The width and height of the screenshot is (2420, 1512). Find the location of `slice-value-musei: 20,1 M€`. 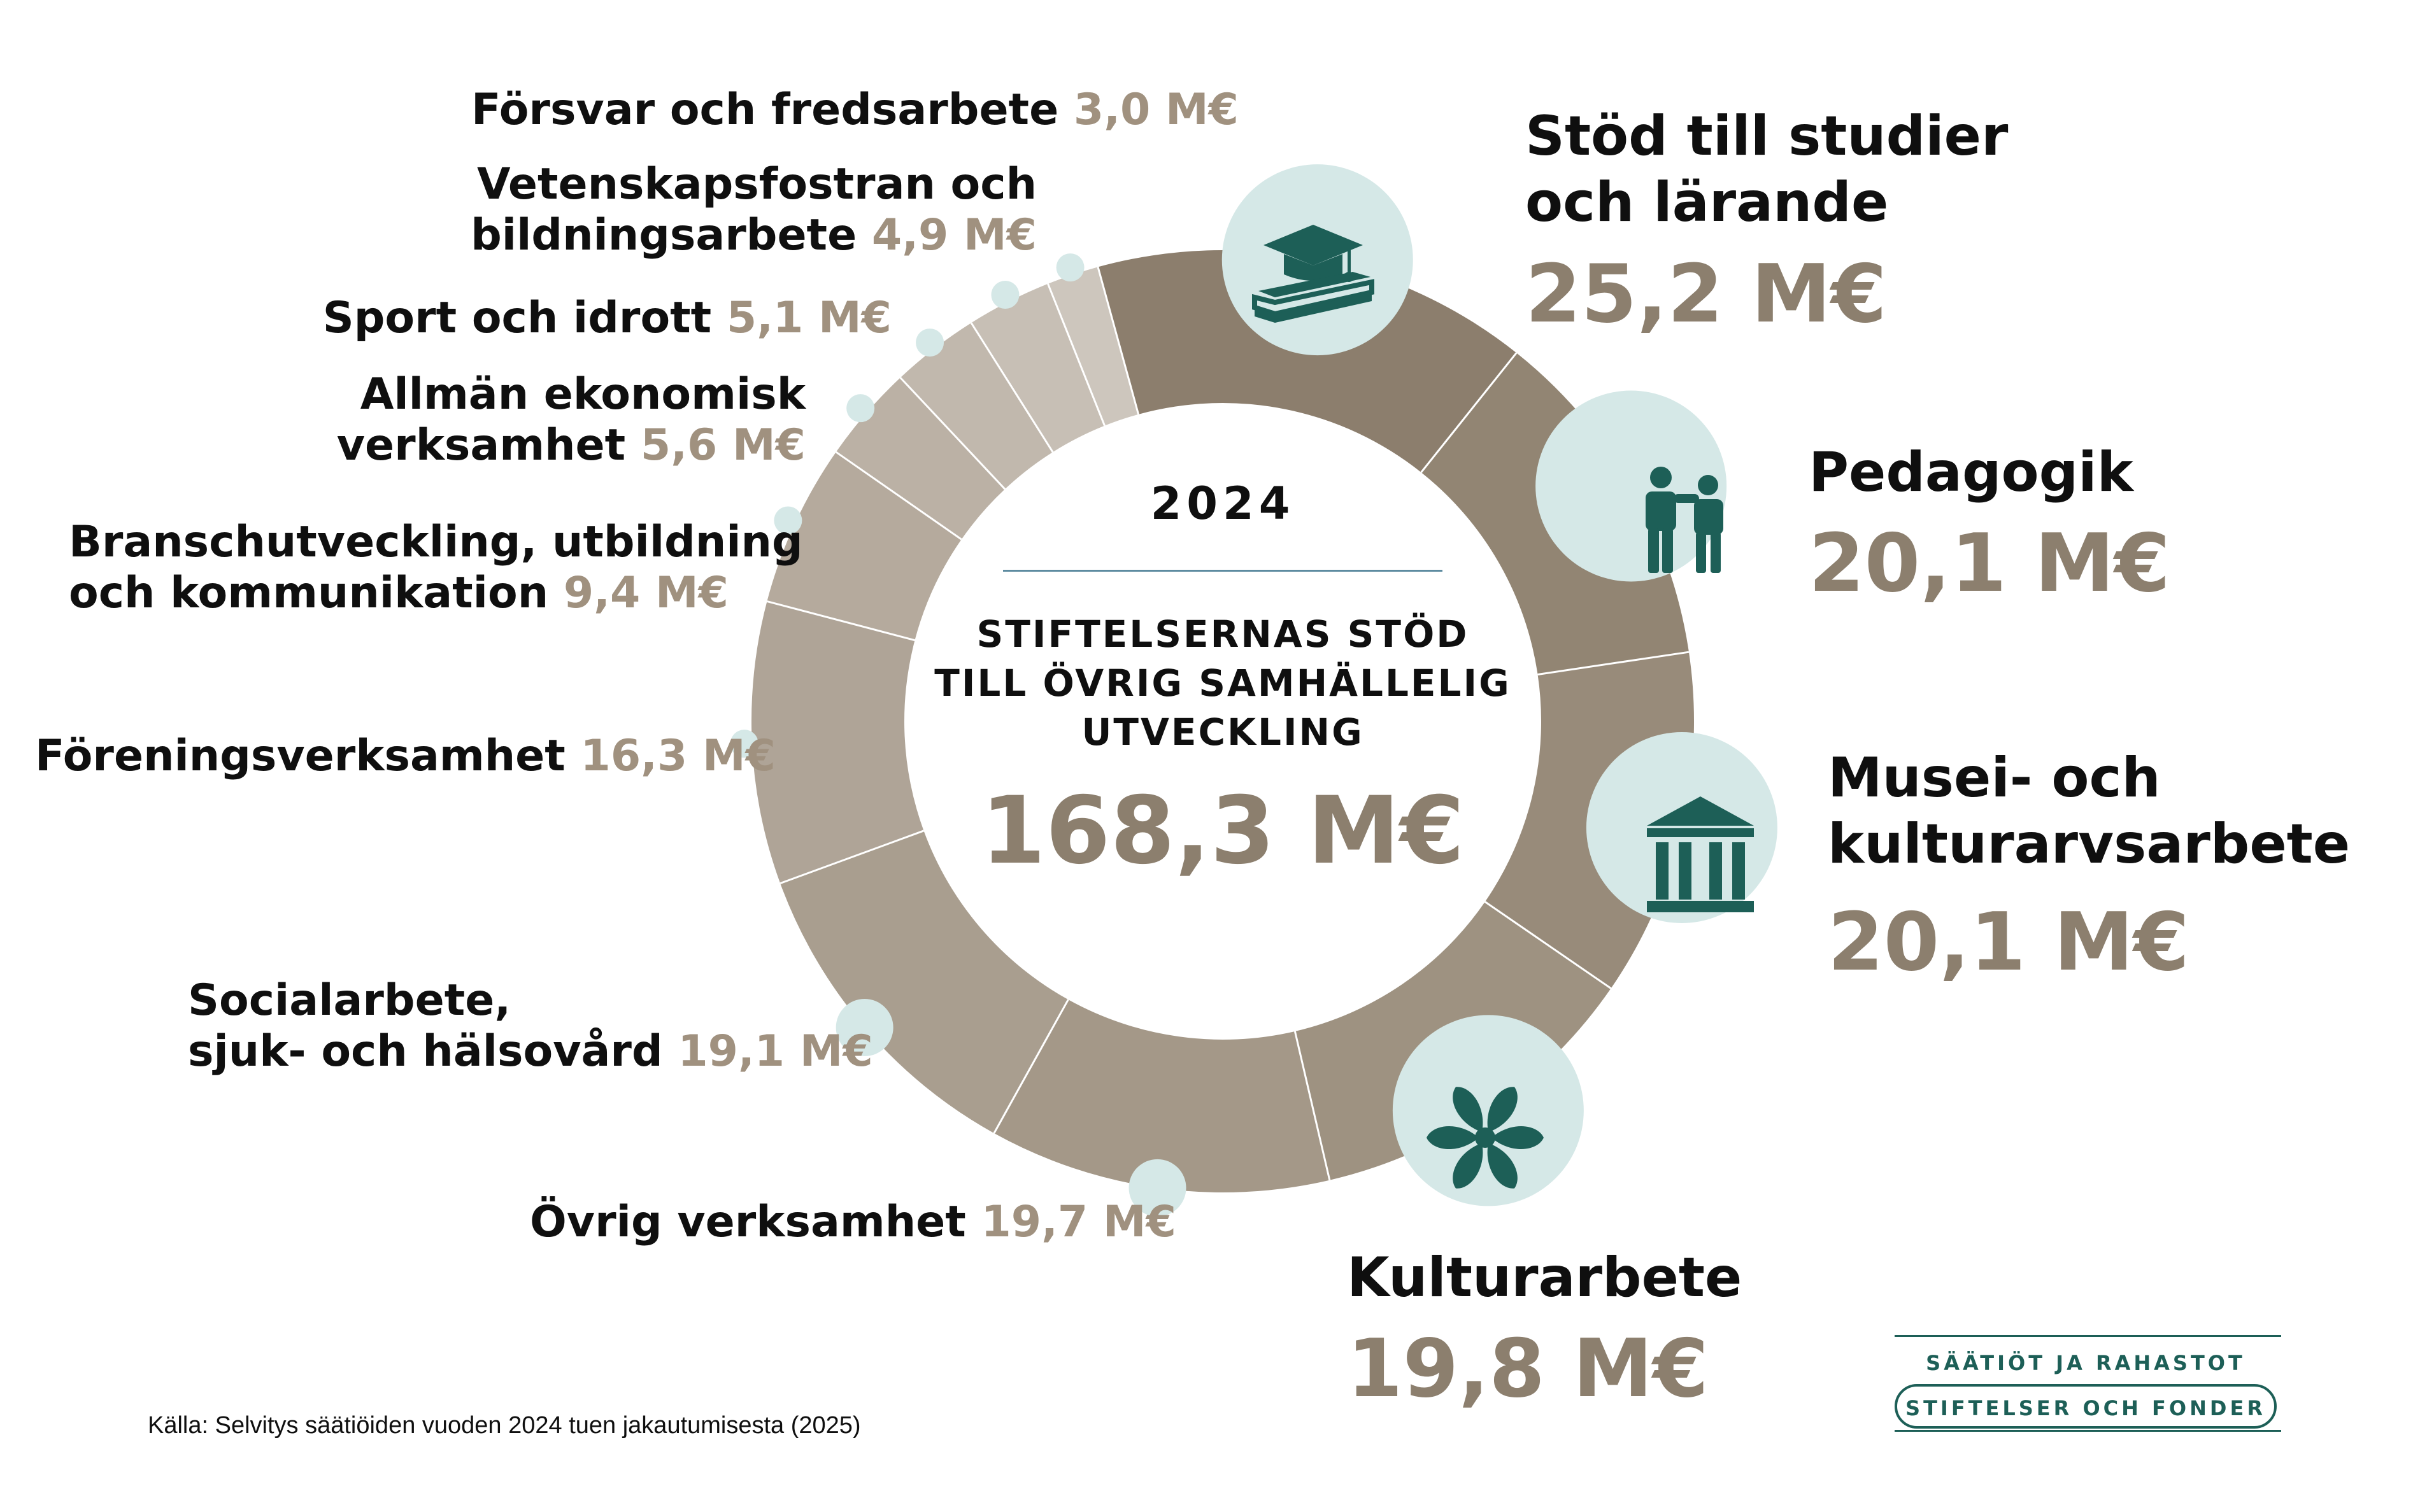

slice-value-musei: 20,1 M€ is located at coordinates (2008, 942).